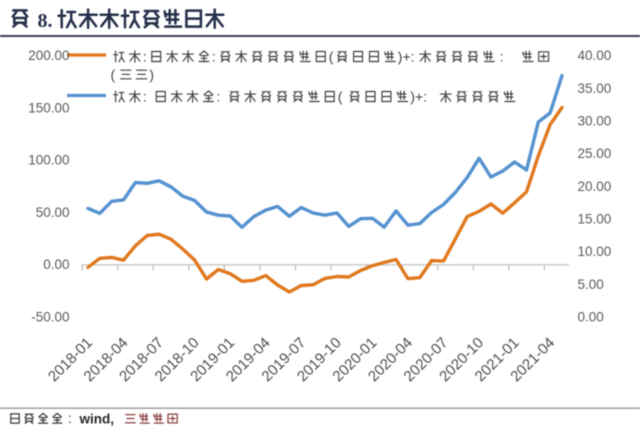 The height and width of the screenshot is (432, 640). What do you see at coordinates (48, 160) in the screenshot?
I see `svg-text: 100.00` at bounding box center [48, 160].